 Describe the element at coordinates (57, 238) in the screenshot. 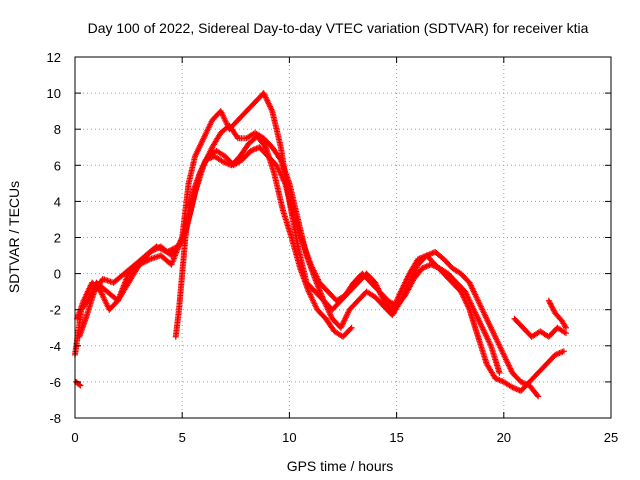

I see `y-tick-label: 2` at that location.